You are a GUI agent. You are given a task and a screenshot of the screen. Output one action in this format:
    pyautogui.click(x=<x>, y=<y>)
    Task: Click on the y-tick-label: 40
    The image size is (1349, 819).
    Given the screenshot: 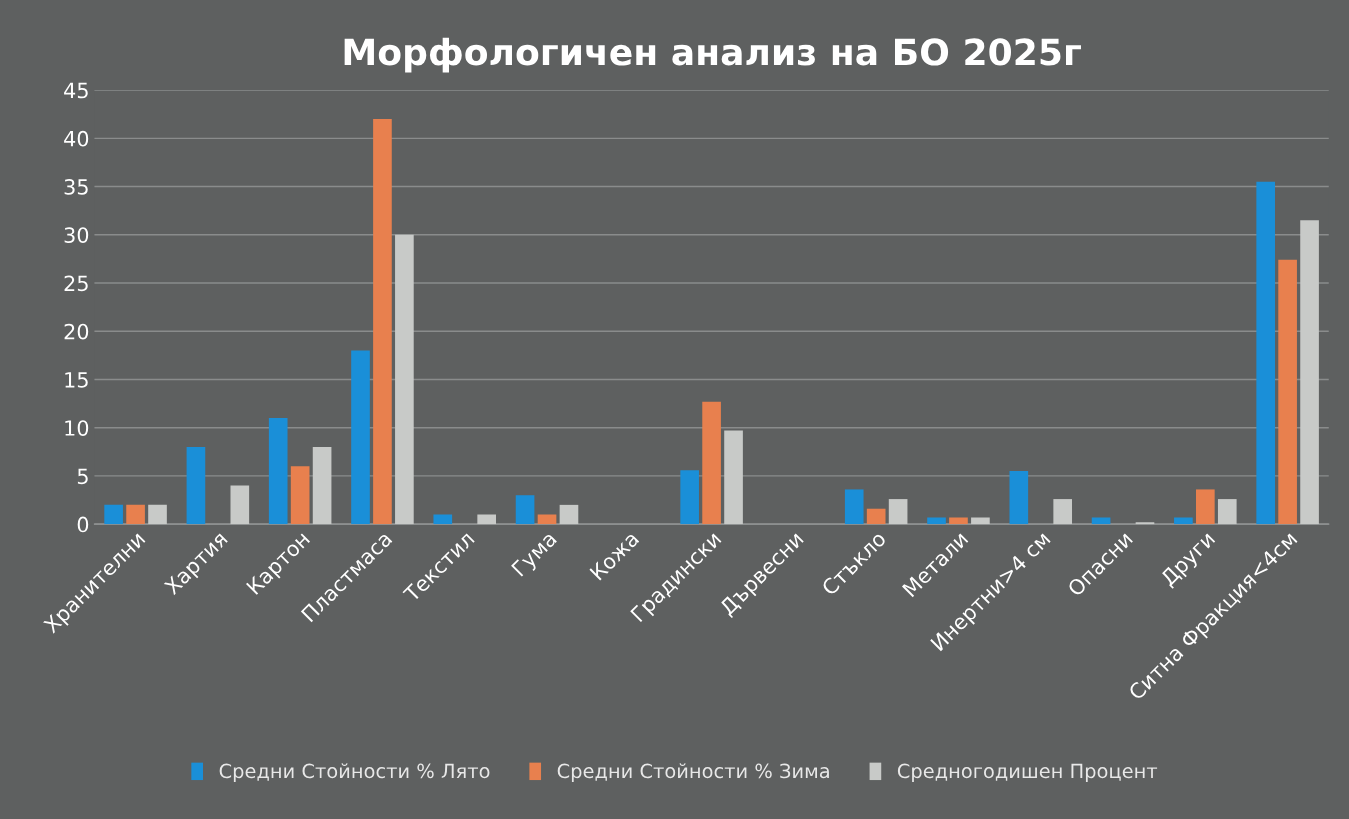 What is the action you would take?
    pyautogui.click(x=76, y=138)
    